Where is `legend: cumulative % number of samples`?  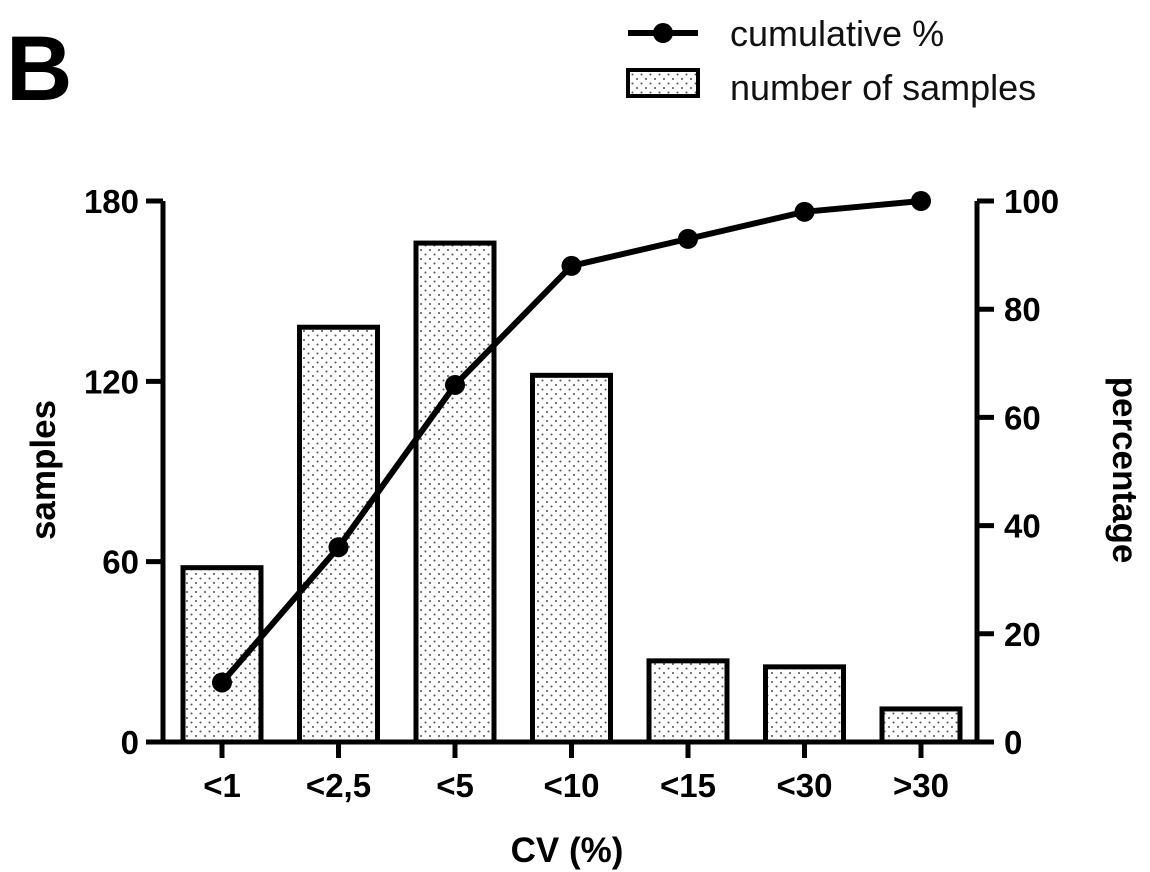
legend: cumulative % number of samples is located at coordinates (831, 60).